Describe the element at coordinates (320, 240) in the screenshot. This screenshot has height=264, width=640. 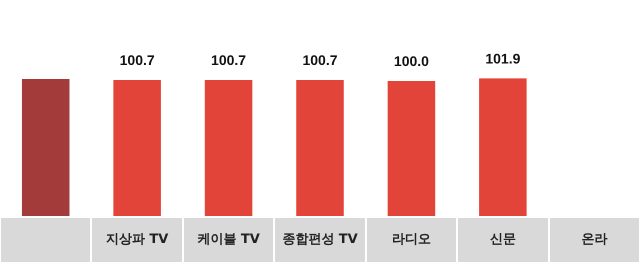
I see `x-tick-label: 종합편성 TV` at that location.